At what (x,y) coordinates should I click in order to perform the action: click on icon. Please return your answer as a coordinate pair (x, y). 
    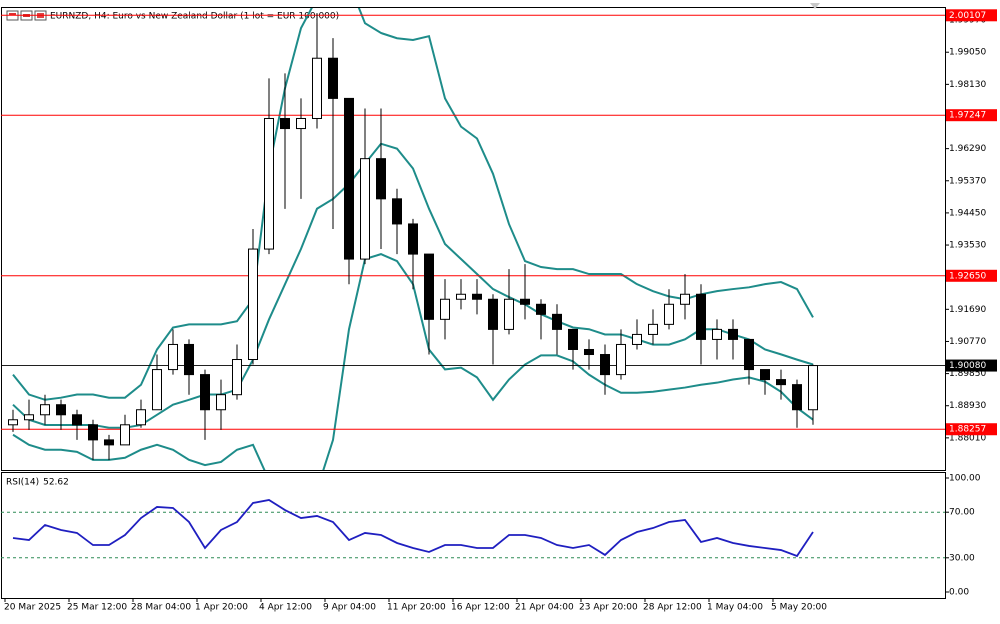
    Looking at the image, I should click on (12, 14).